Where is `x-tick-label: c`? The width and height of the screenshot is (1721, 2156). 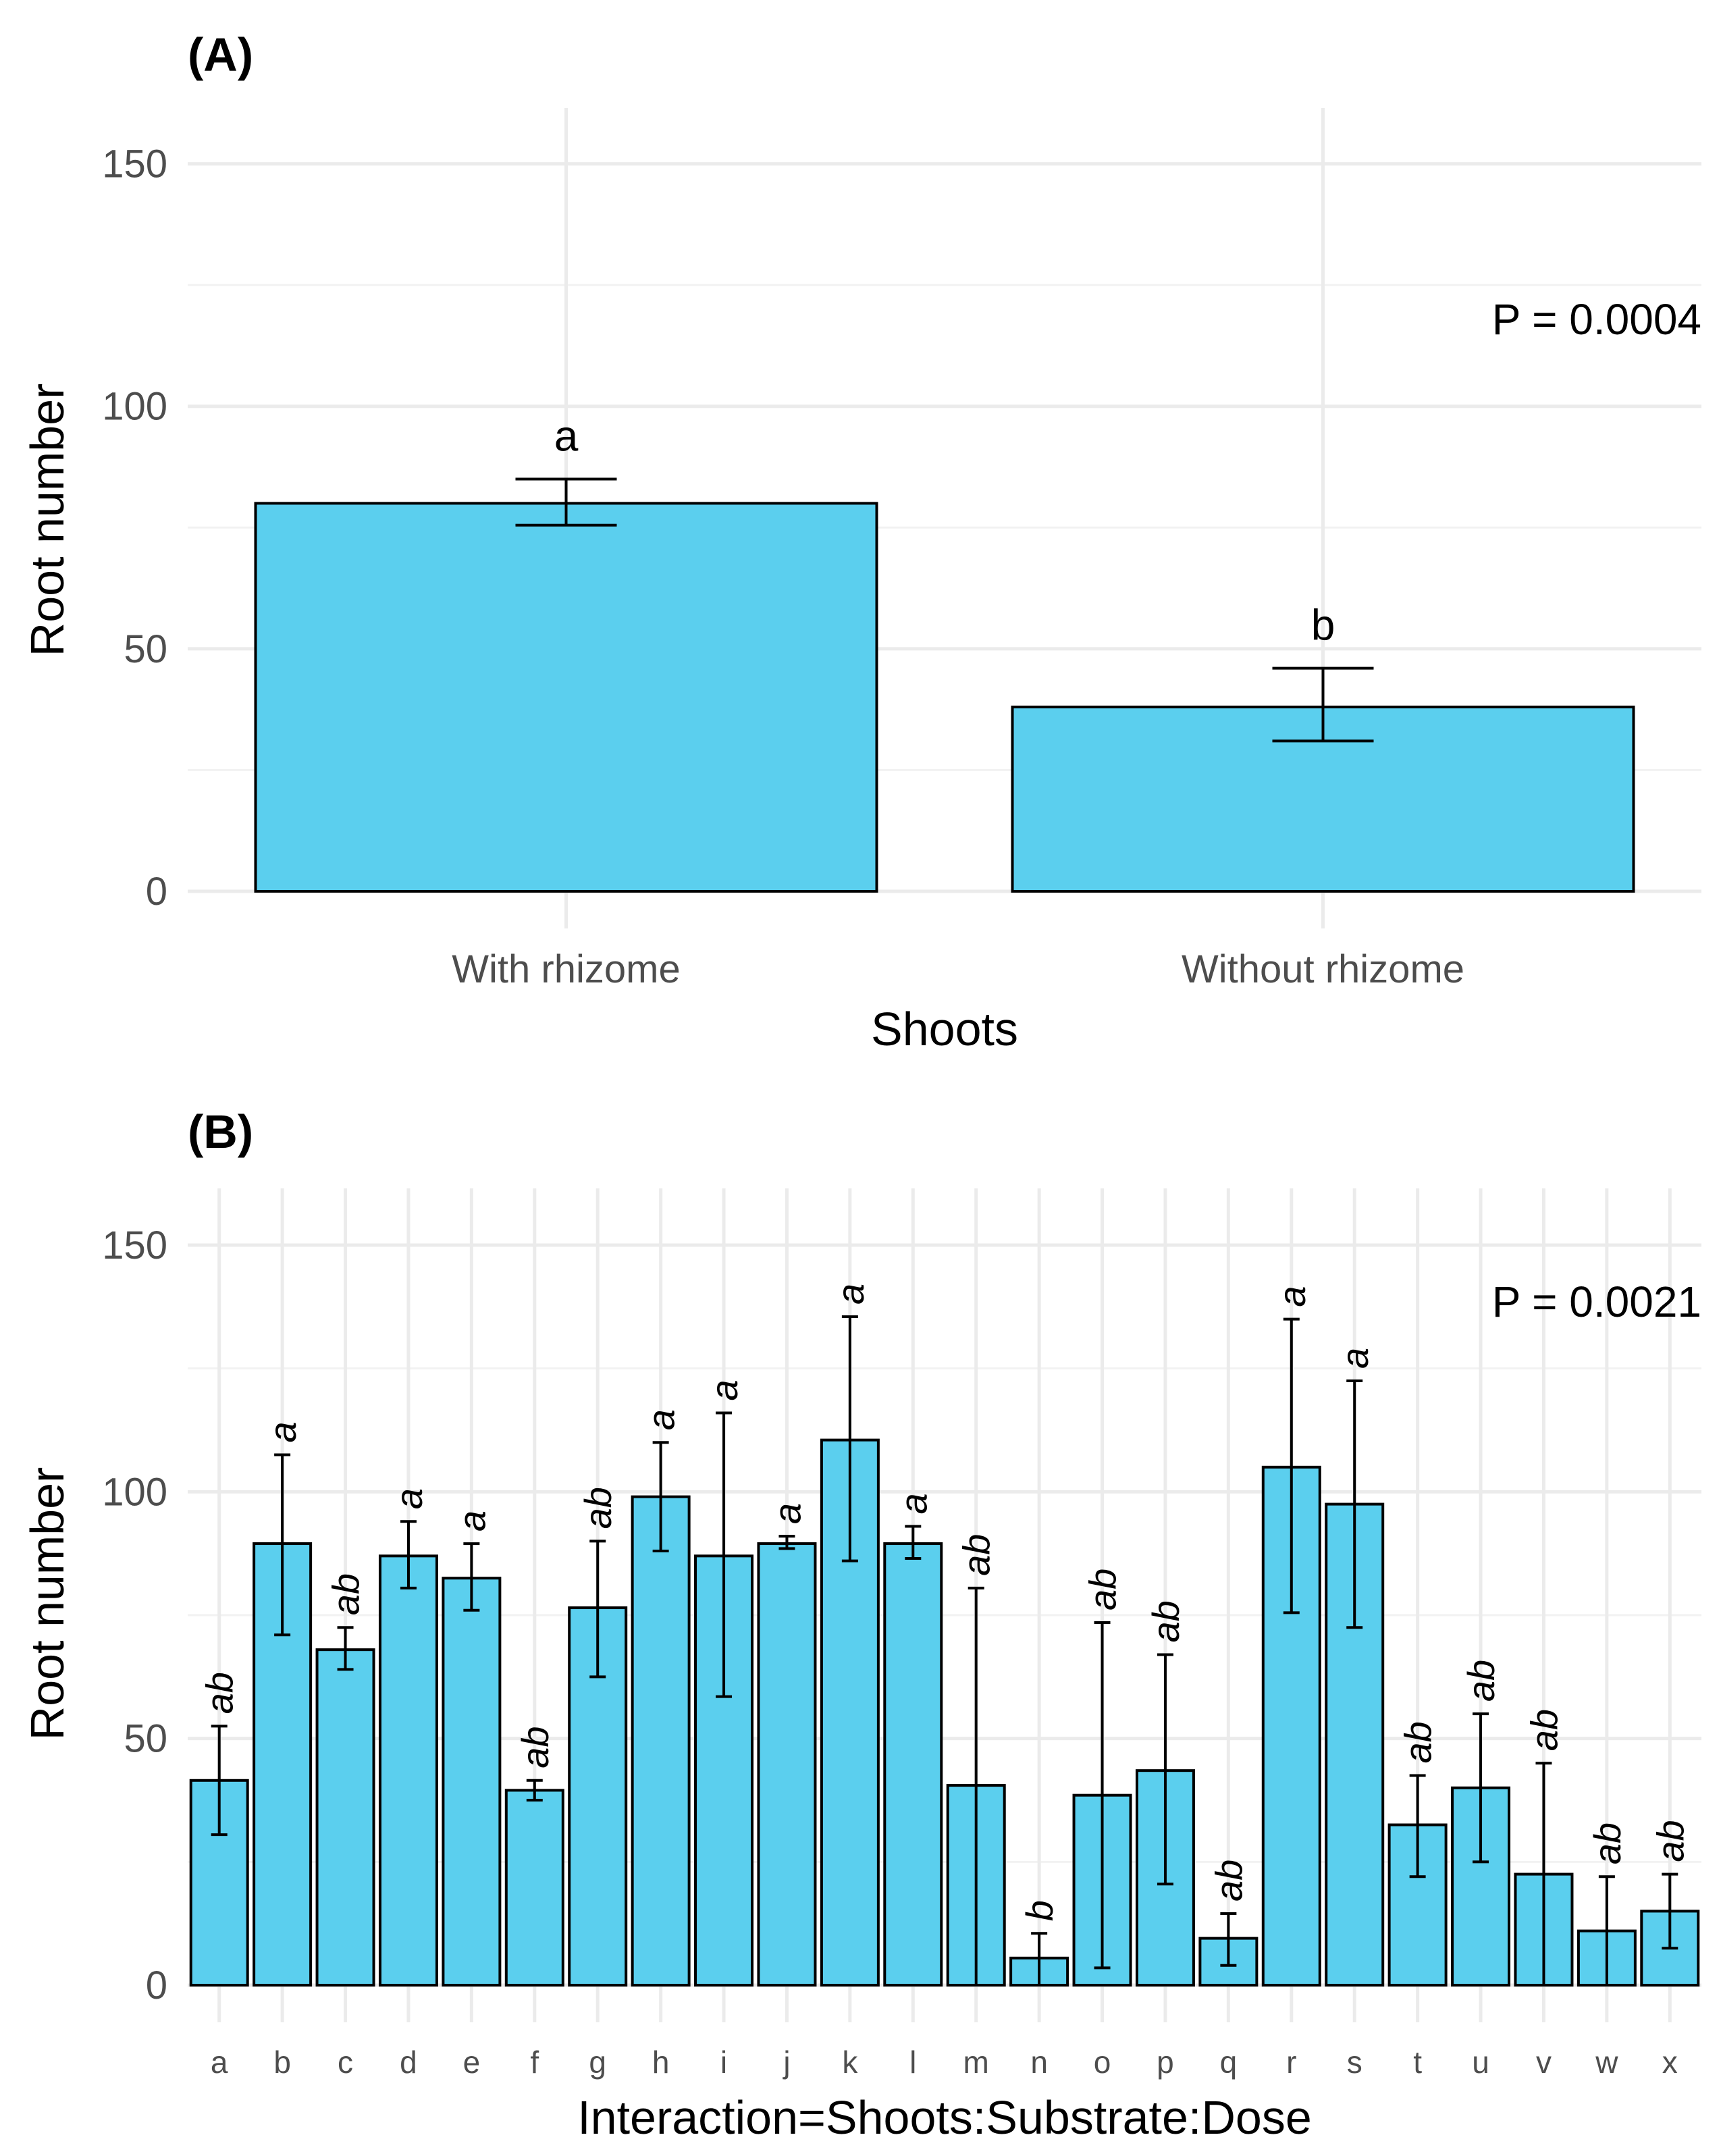
x-tick-label: c is located at coordinates (345, 2062).